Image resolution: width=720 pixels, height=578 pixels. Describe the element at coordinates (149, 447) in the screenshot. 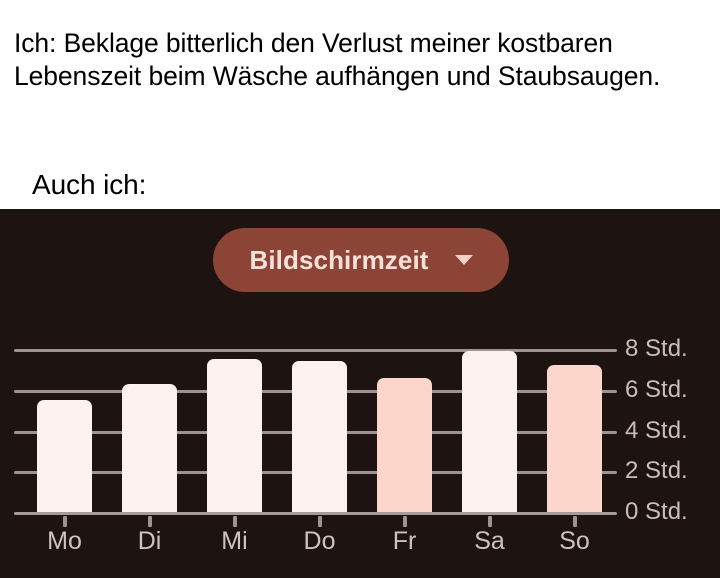

I see `bar-di` at that location.